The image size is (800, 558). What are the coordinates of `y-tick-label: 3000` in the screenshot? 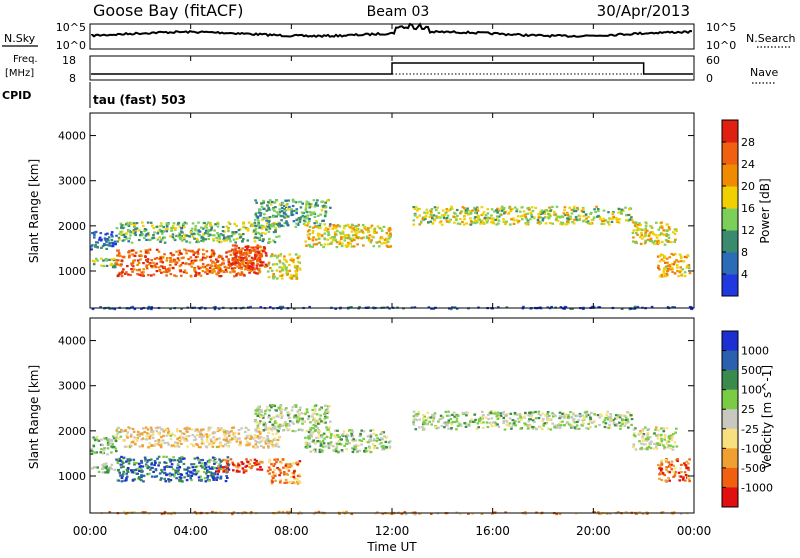 It's located at (72, 386).